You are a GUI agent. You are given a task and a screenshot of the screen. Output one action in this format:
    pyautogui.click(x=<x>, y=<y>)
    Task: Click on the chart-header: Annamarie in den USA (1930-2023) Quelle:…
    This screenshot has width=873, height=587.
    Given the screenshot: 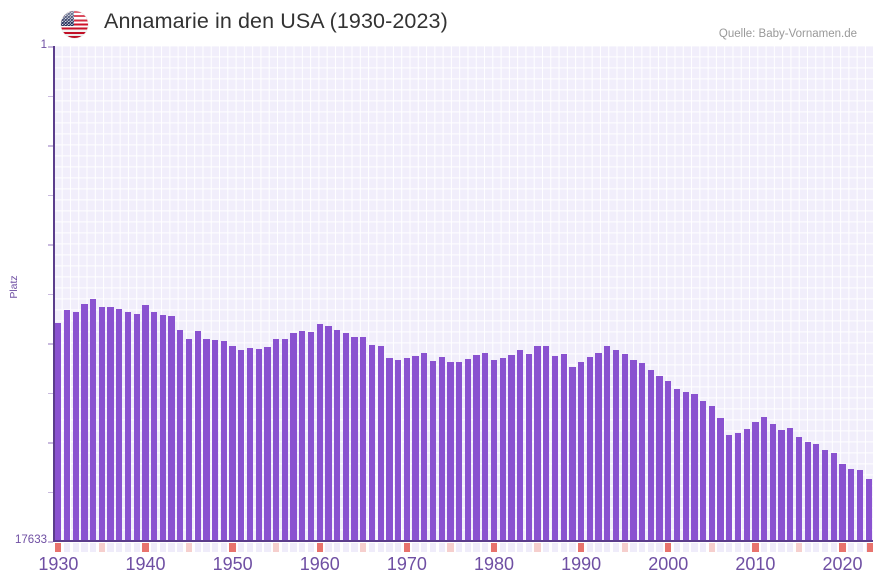 What is the action you would take?
    pyautogui.click(x=436, y=23)
    